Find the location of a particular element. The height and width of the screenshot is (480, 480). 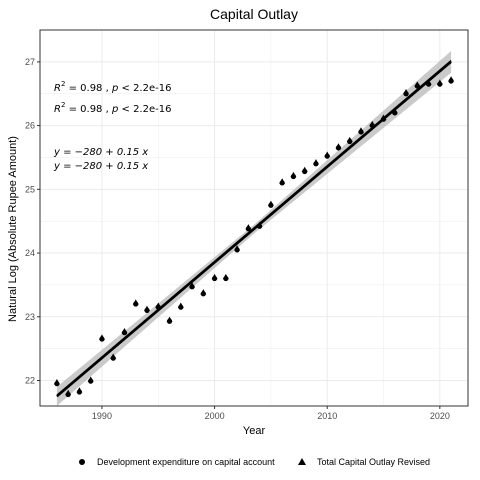

annotation-r2-2: R2 = 0.98 , p < 2.2e-16 is located at coordinates (112, 108).